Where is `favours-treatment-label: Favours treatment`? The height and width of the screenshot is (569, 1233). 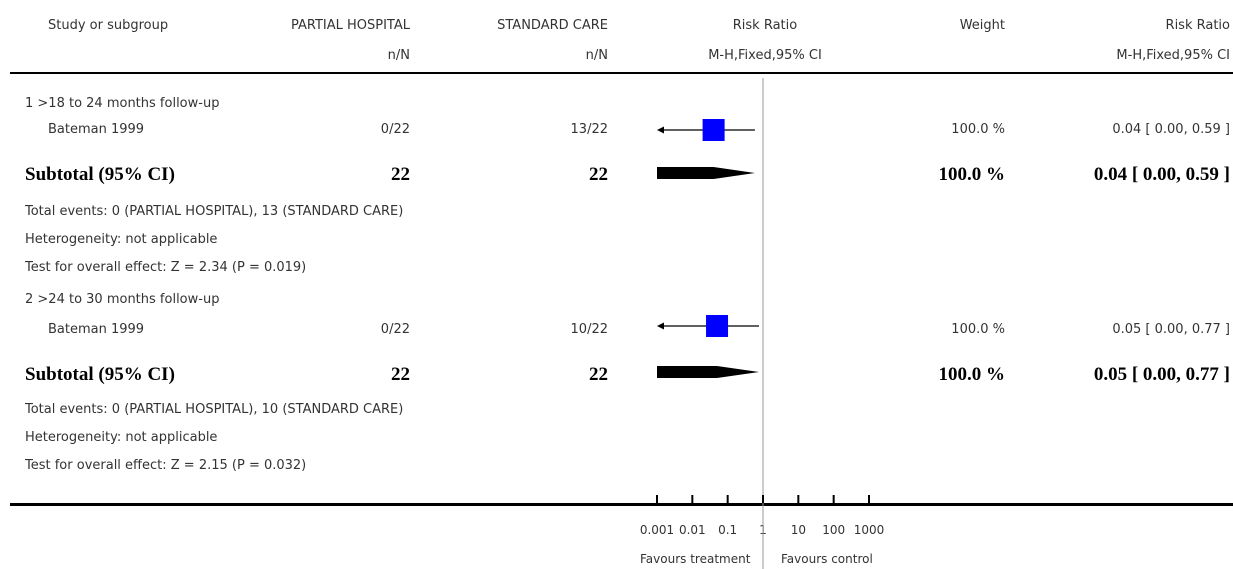 favours-treatment-label: Favours treatment is located at coordinates (695, 559).